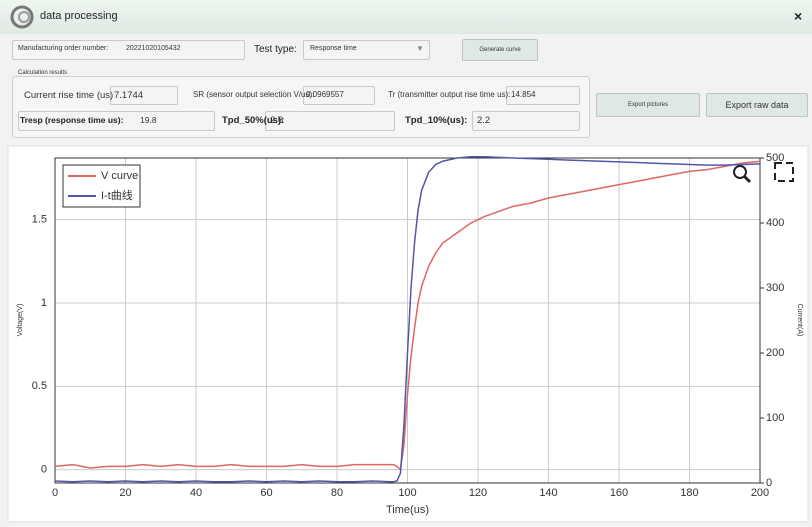 This screenshot has width=812, height=527. What do you see at coordinates (63, 48) in the screenshot?
I see `order-label: Manufacturing order number:` at bounding box center [63, 48].